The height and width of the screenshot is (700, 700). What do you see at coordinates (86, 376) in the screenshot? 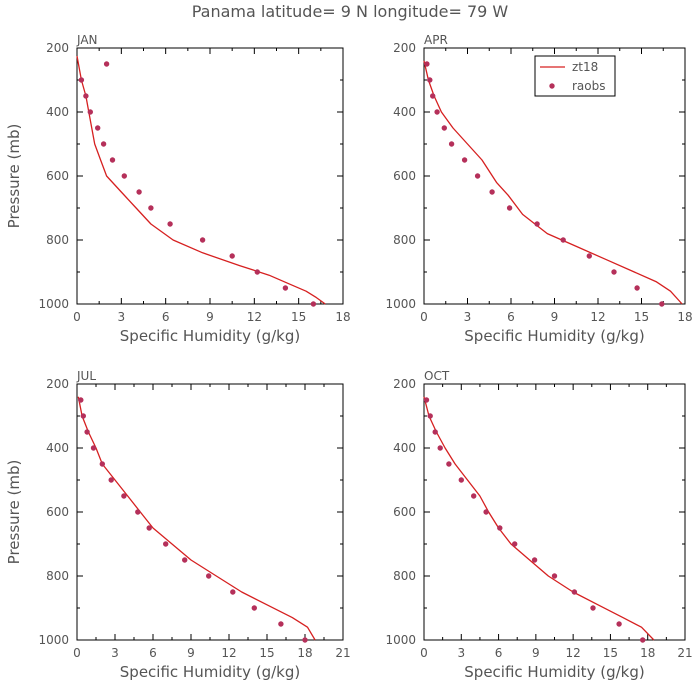
I see `panel-label: JUL` at bounding box center [86, 376].